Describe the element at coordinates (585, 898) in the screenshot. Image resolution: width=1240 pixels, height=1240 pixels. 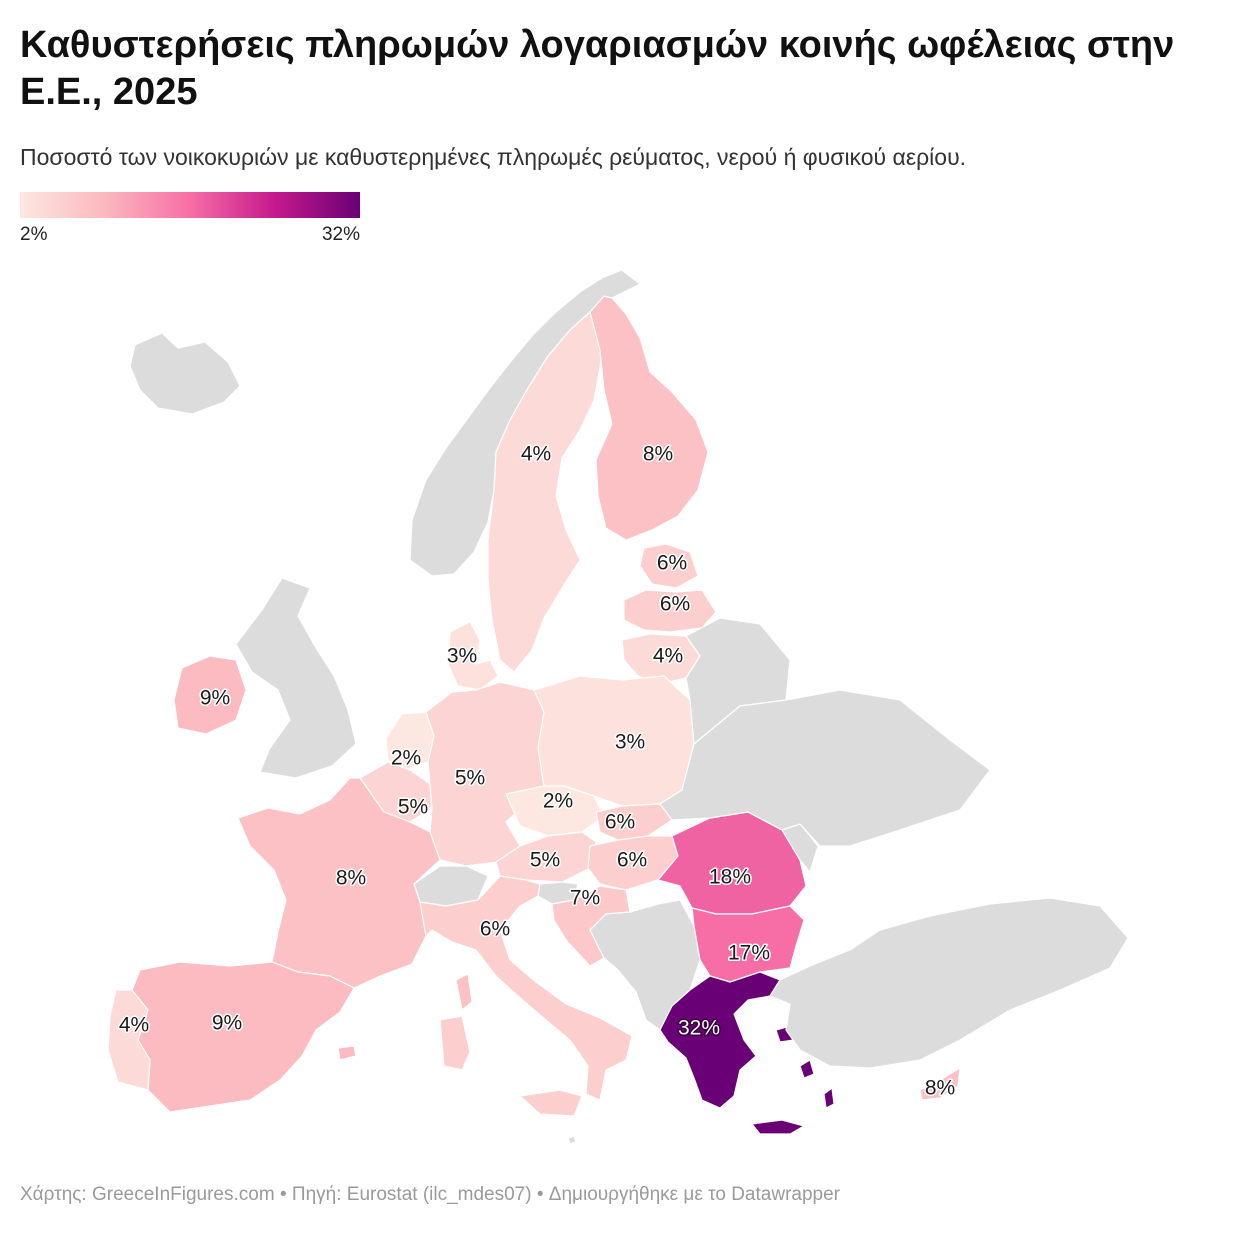
I see `label-croatia: 7%` at that location.